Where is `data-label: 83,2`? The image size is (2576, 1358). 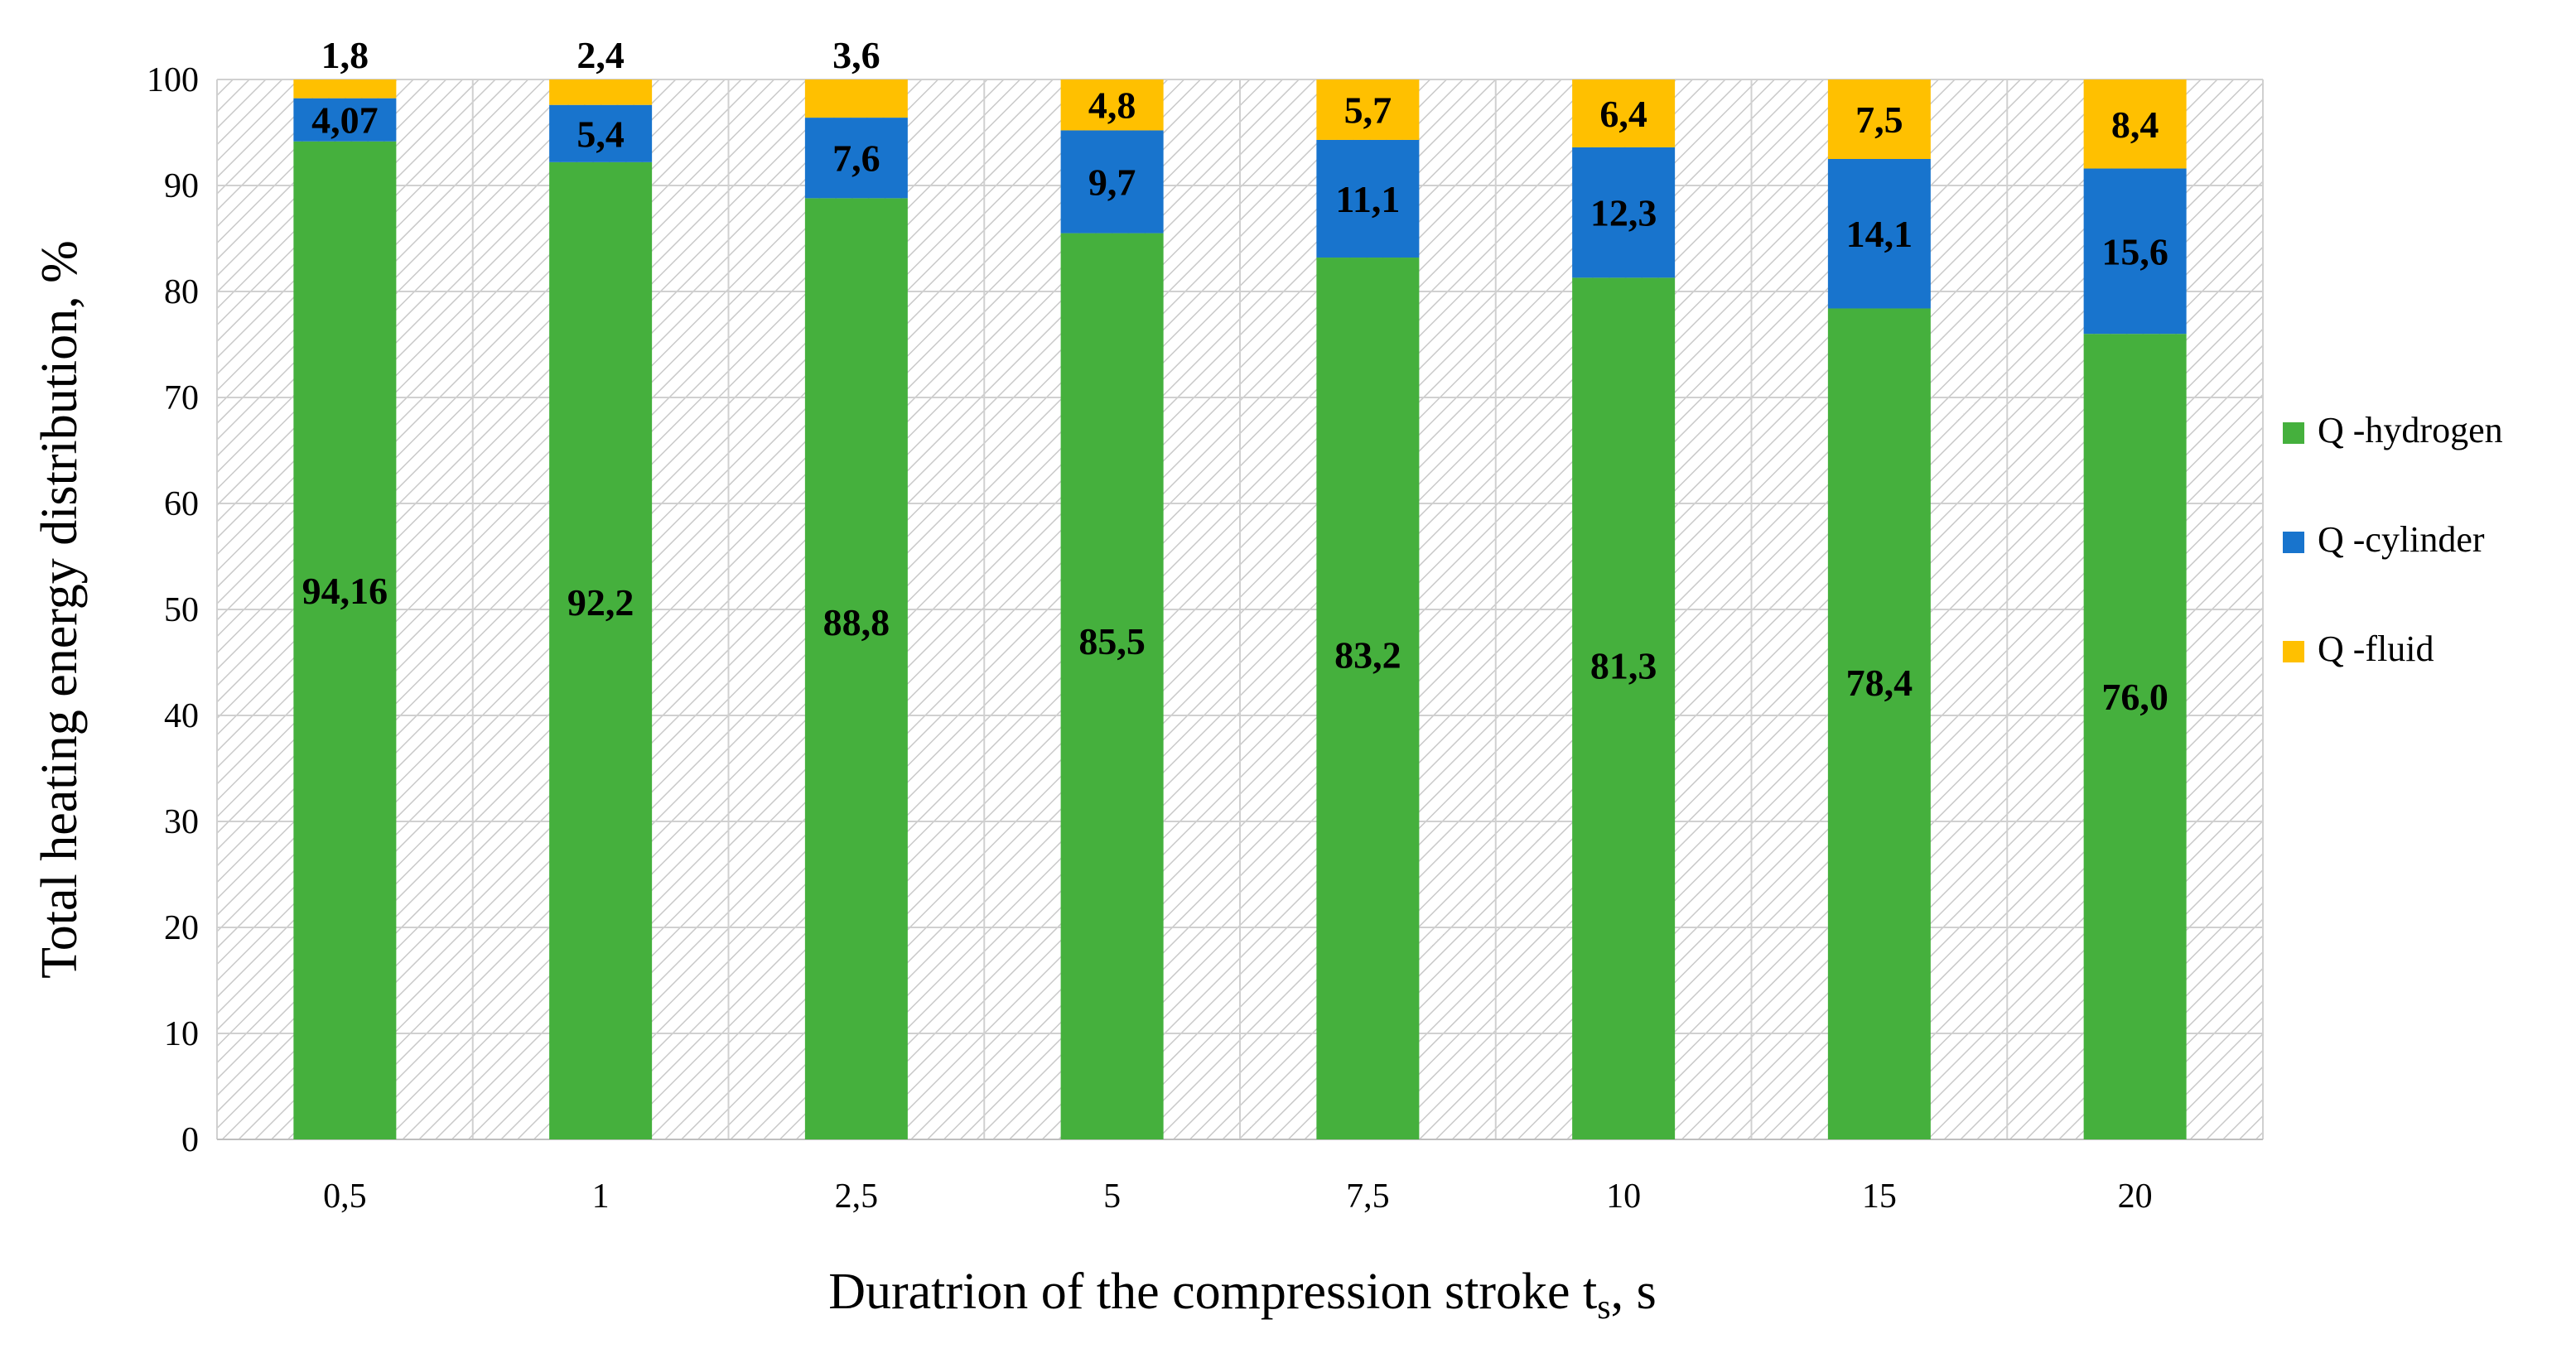 data-label: 83,2 is located at coordinates (1367, 654).